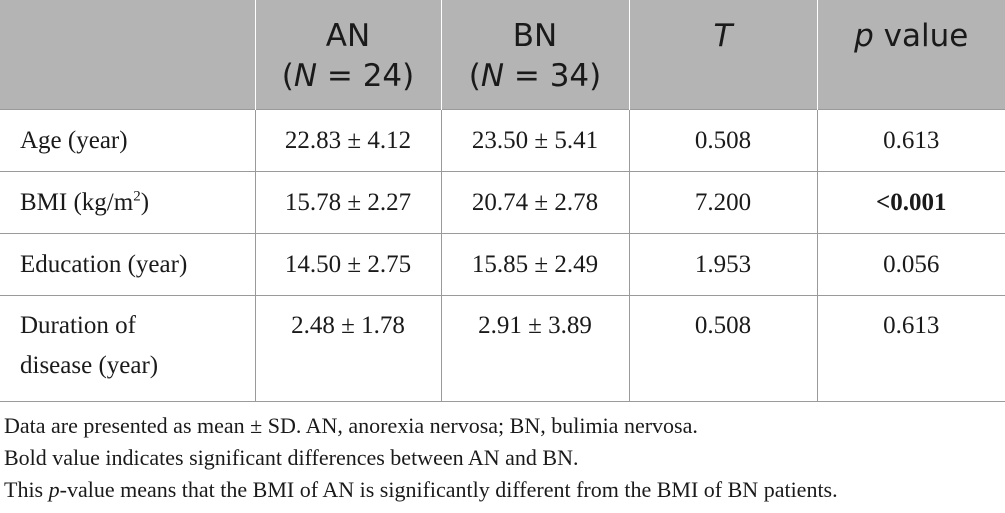  Describe the element at coordinates (723, 264) in the screenshot. I see `cell-t: 1.953` at that location.